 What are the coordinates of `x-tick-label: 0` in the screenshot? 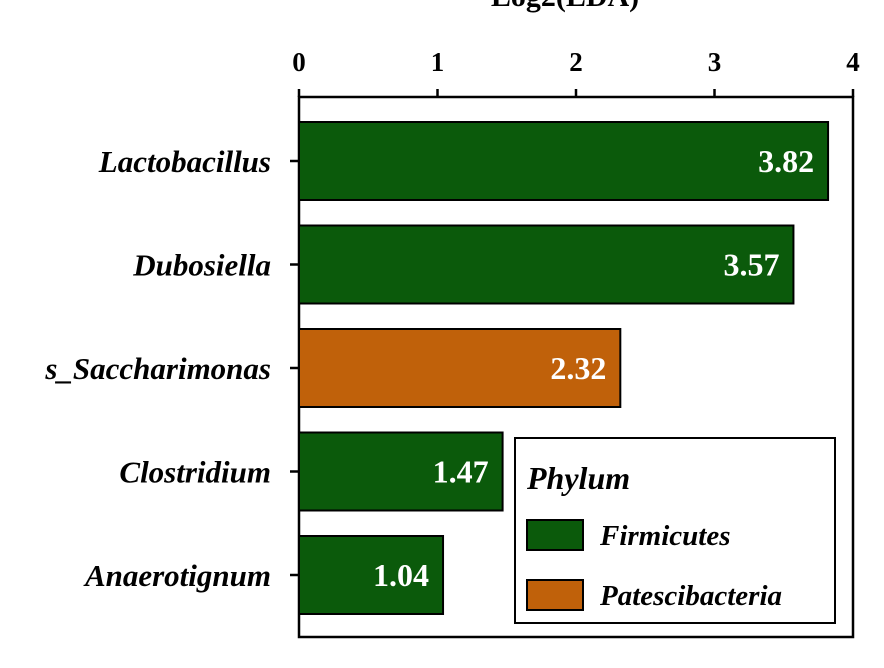 It's located at (299, 62).